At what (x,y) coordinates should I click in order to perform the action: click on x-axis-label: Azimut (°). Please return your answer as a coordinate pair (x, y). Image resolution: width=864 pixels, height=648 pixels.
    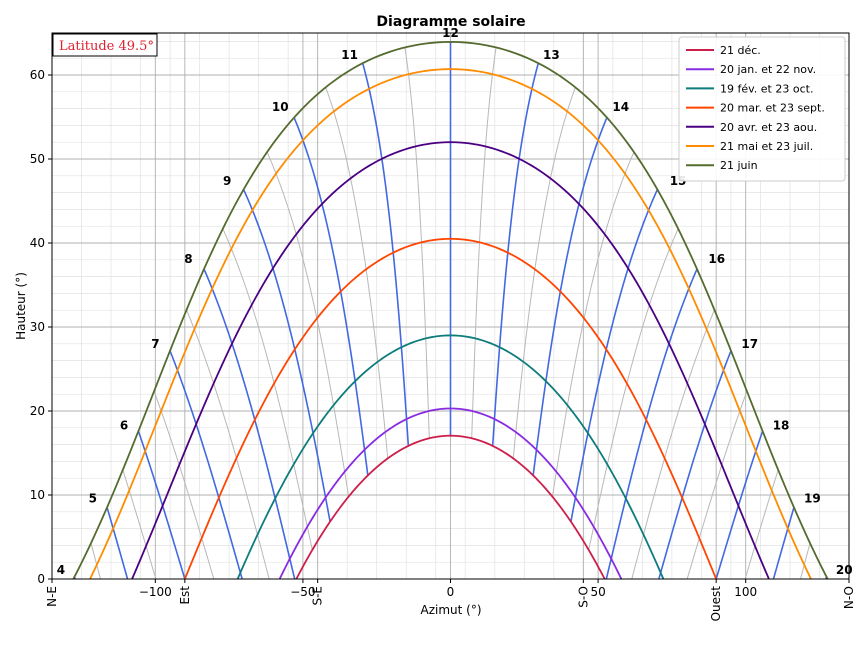
    Looking at the image, I should click on (450, 610).